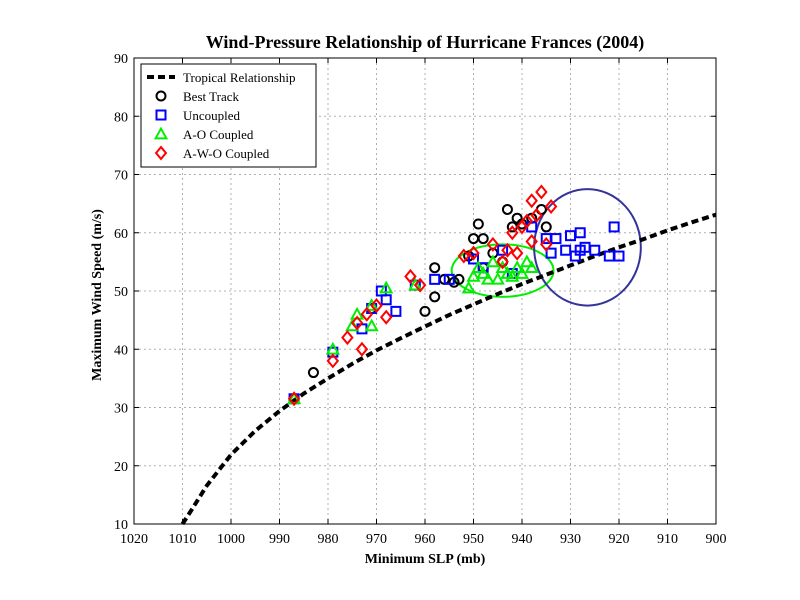 This screenshot has height=600, width=800. What do you see at coordinates (376, 539) in the screenshot?
I see `x-tick-label: 970` at bounding box center [376, 539].